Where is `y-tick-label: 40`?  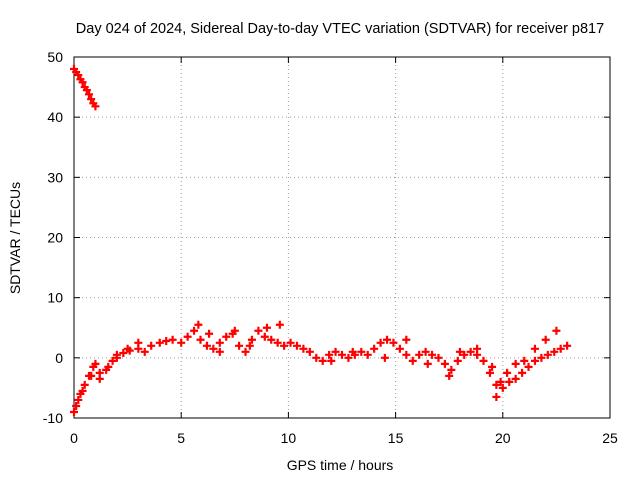
y-tick-label: 40 is located at coordinates (55, 117).